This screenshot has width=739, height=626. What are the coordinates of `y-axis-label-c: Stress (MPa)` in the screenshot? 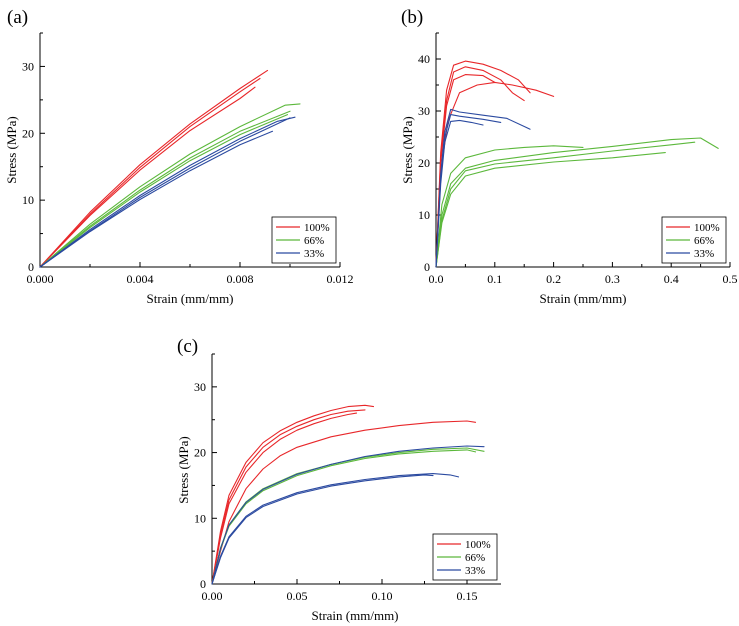 It's located at (183, 470).